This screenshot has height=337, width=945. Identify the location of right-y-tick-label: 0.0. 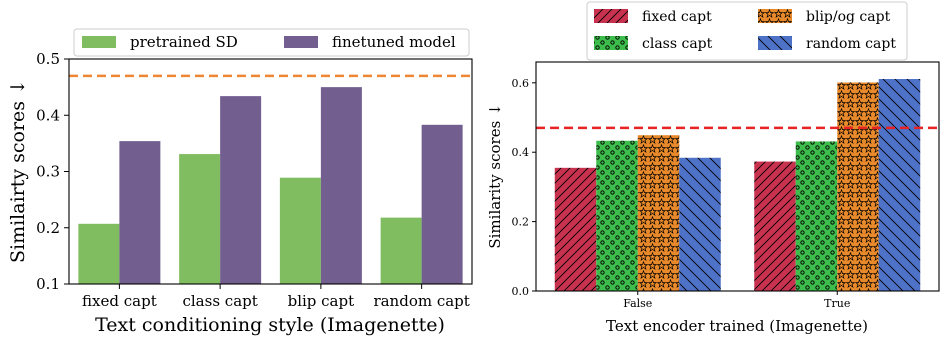
(521, 291).